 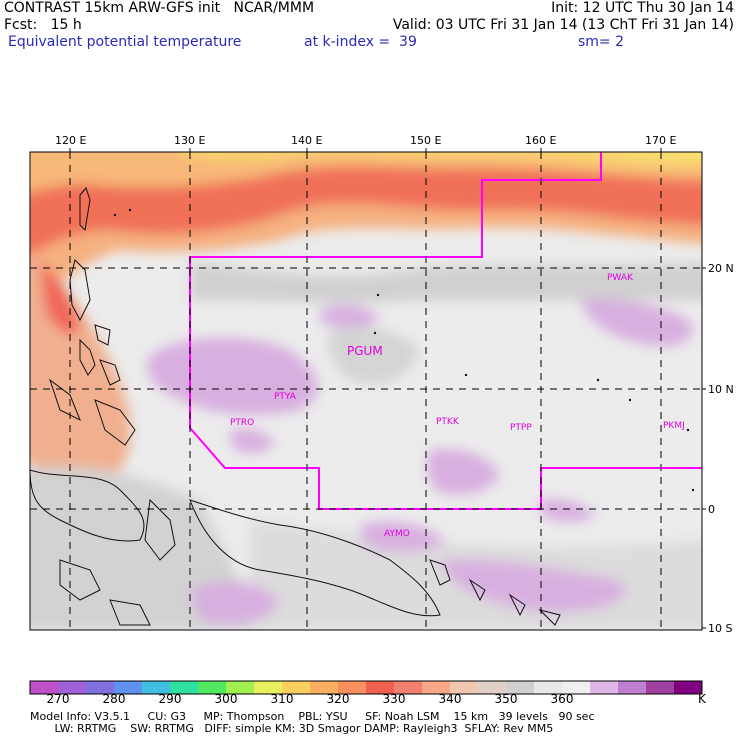 I want to click on lon-label-150: 150 E, so click(x=426, y=140).